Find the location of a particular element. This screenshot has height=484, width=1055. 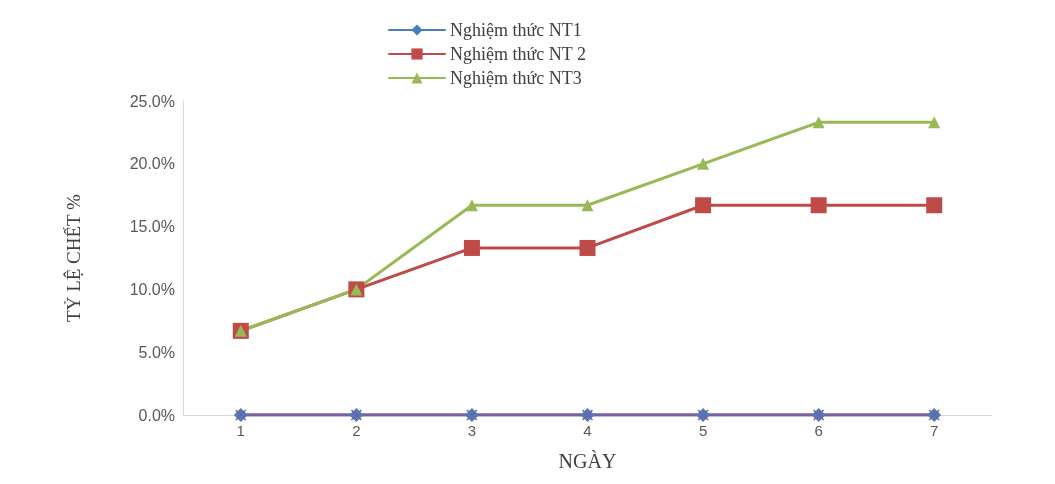

legend-label: Nghiệm thức NT1 is located at coordinates (516, 30).